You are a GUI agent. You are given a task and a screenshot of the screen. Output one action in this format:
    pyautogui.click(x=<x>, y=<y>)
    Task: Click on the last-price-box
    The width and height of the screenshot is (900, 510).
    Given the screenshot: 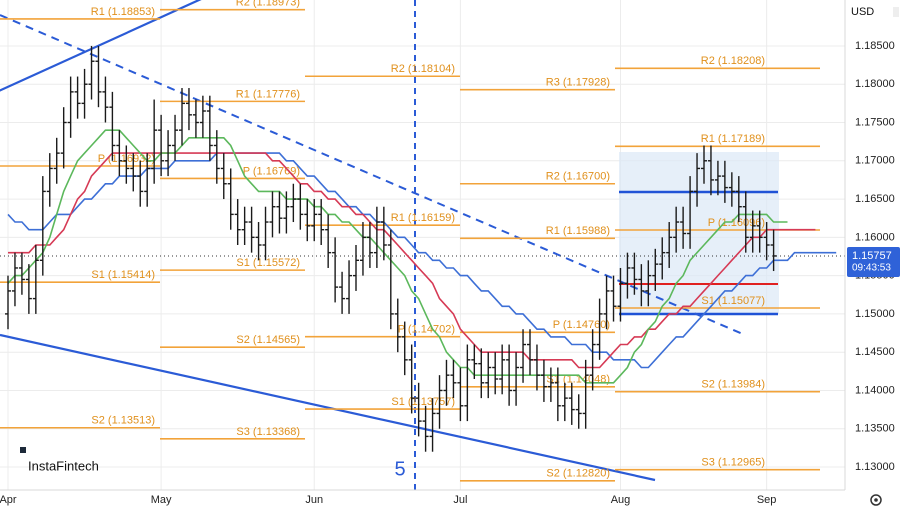 What is the action you would take?
    pyautogui.click(x=873, y=261)
    